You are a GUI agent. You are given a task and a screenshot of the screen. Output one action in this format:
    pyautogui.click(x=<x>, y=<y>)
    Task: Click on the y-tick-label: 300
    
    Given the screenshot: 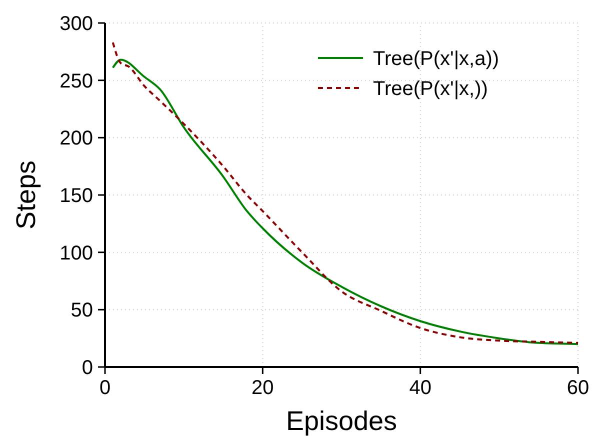 What is the action you would take?
    pyautogui.click(x=76, y=24)
    